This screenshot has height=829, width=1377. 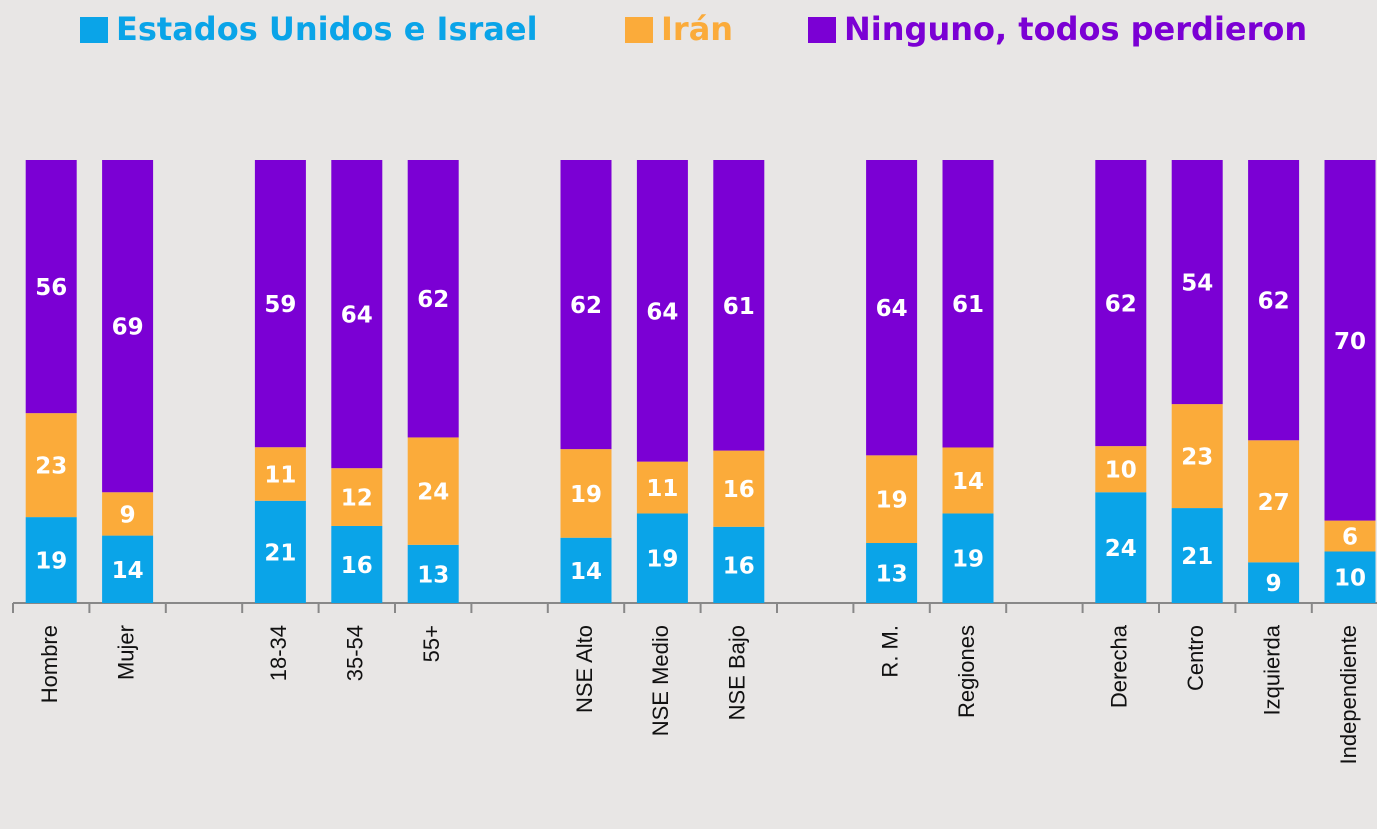 I want to click on x-tick-label: NSE Bajo, so click(x=737, y=672).